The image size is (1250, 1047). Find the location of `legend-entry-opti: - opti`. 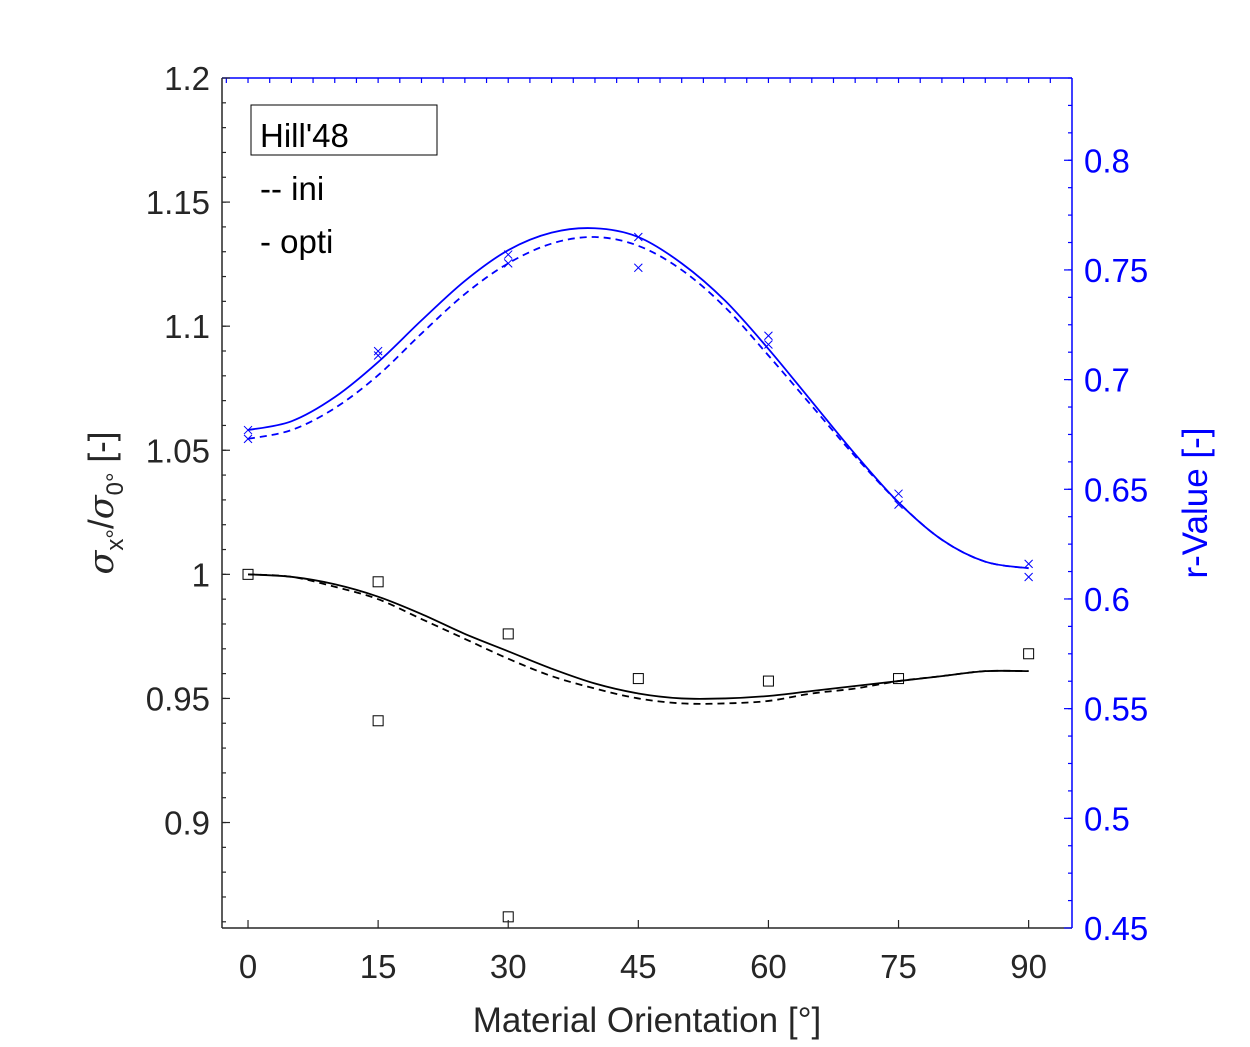

legend-entry-opti: - opti is located at coordinates (296, 241).